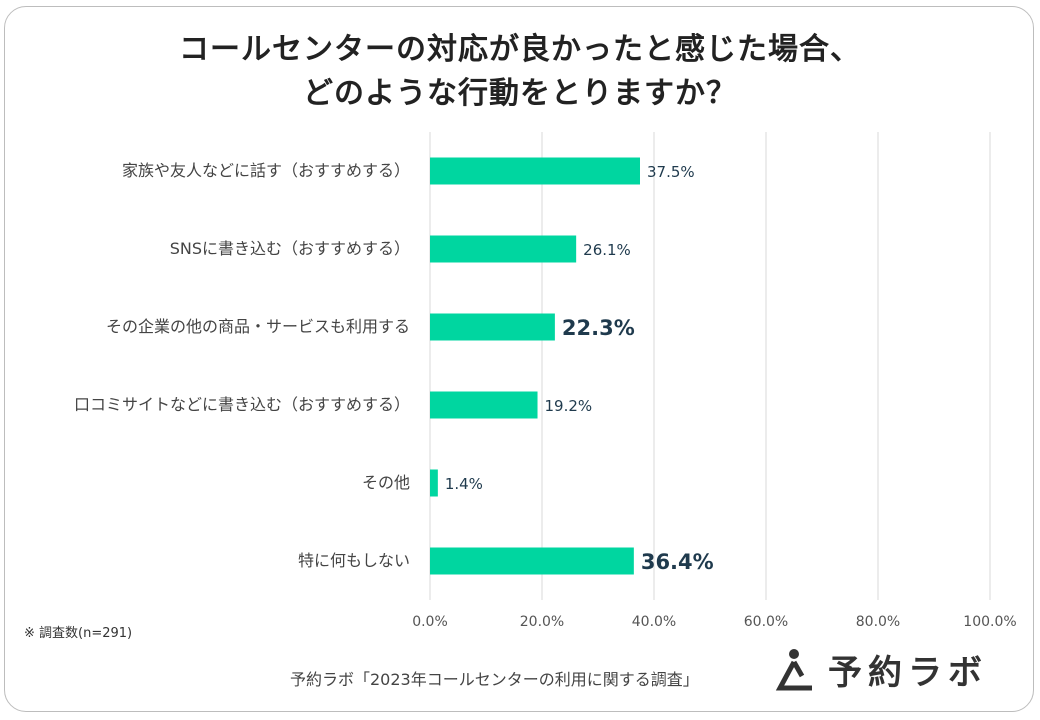  I want to click on x-tick-label: 40.0%, so click(654, 622).